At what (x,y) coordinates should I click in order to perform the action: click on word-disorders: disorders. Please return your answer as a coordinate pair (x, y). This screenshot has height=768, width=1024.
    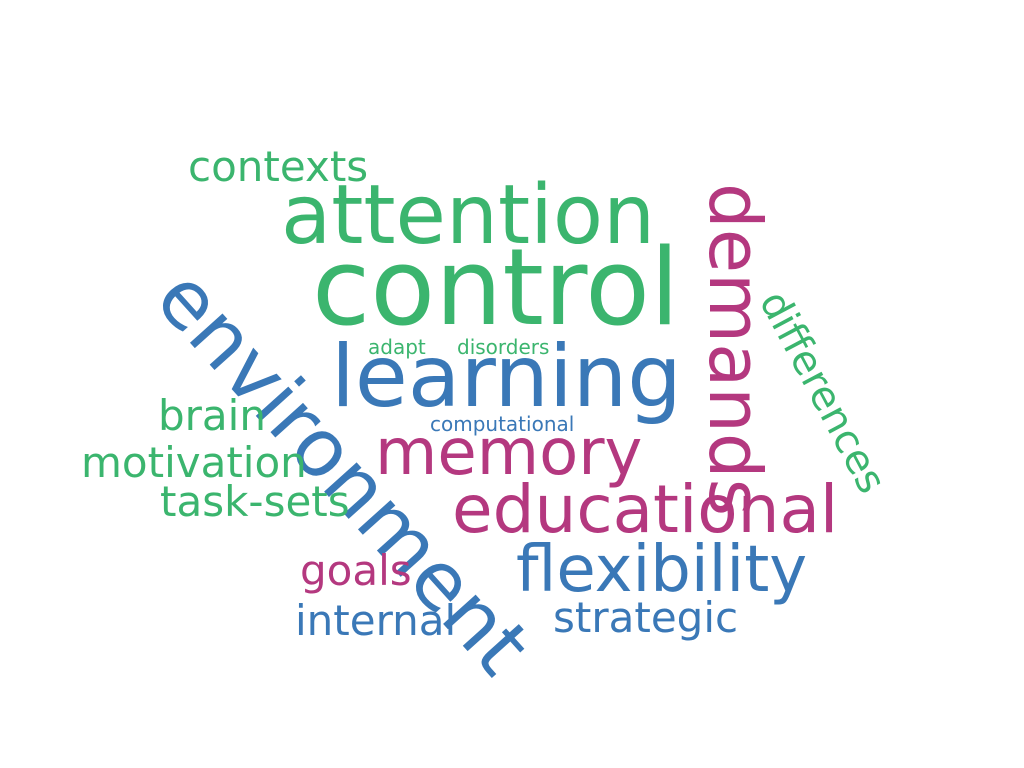
    Looking at the image, I should click on (503, 347).